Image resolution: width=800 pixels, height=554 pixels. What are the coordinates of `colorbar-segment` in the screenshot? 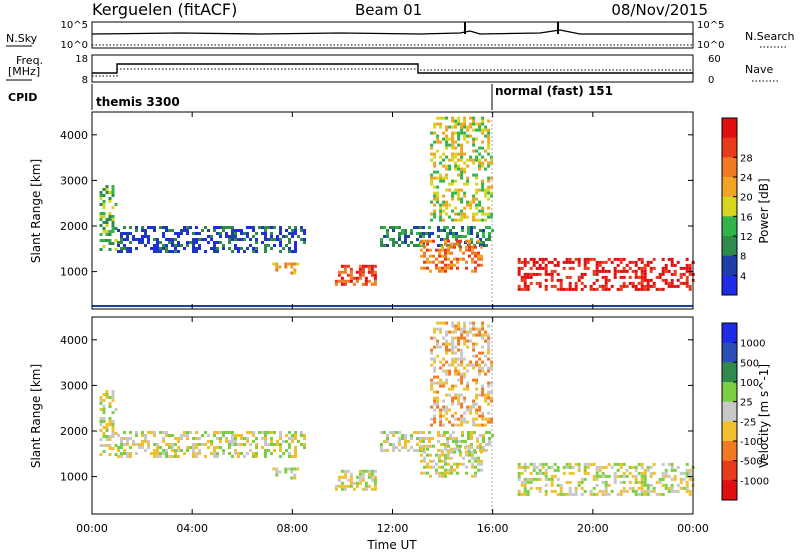 It's located at (729, 451).